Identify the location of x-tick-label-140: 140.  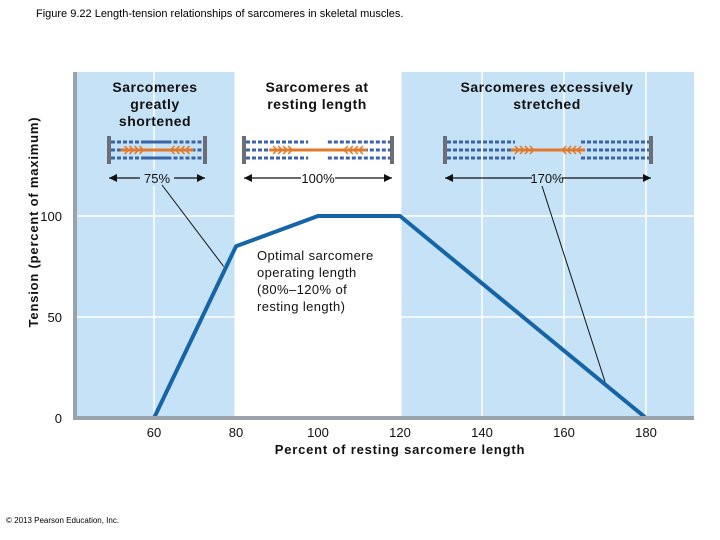
(482, 432).